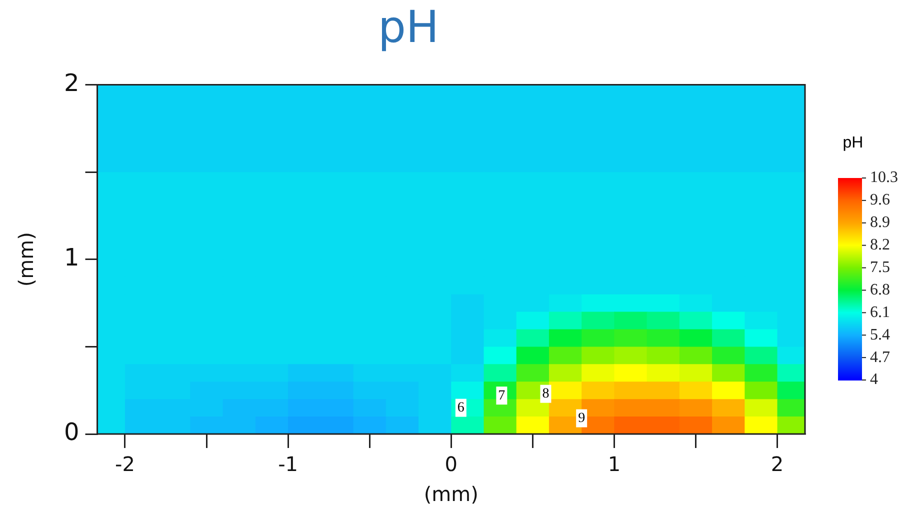 This screenshot has height=512, width=917. I want to click on x-tick-label: 0, so click(451, 464).